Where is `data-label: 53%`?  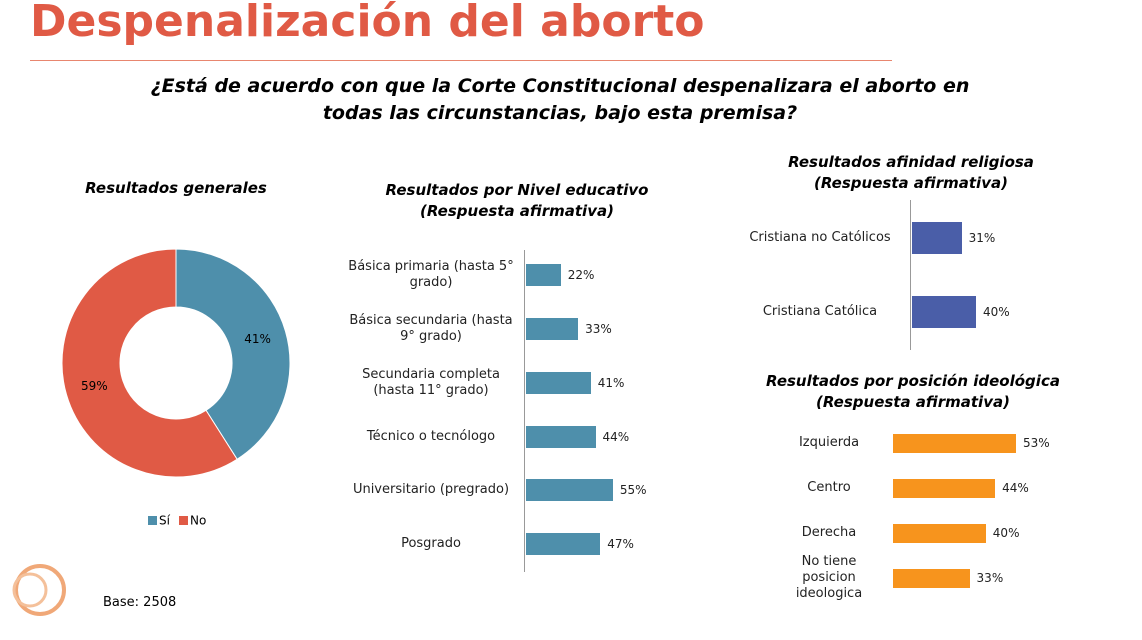 data-label: 53% is located at coordinates (1036, 443).